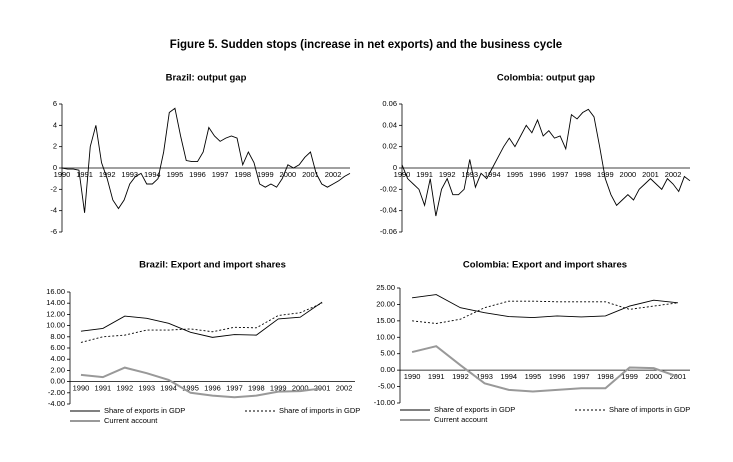  Describe the element at coordinates (57, 358) in the screenshot. I see `y-tick-label: 4.00` at that location.